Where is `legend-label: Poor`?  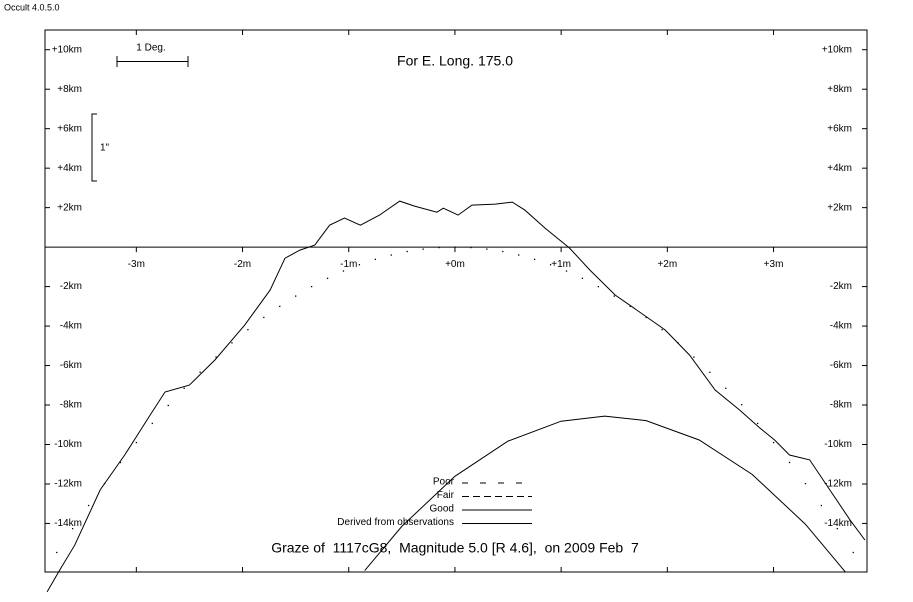
legend-label: Poor is located at coordinates (444, 482).